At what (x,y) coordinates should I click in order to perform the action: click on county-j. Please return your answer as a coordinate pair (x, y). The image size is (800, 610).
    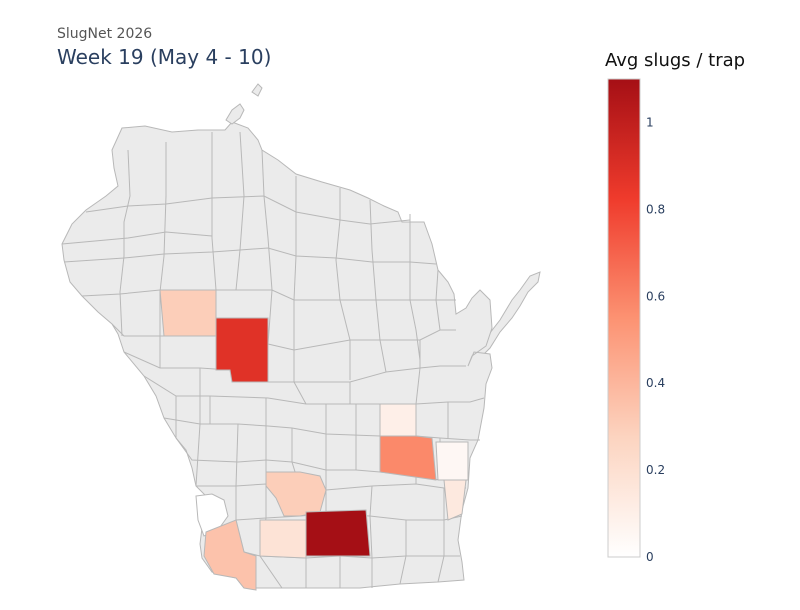
    Looking at the image, I should click on (230, 555).